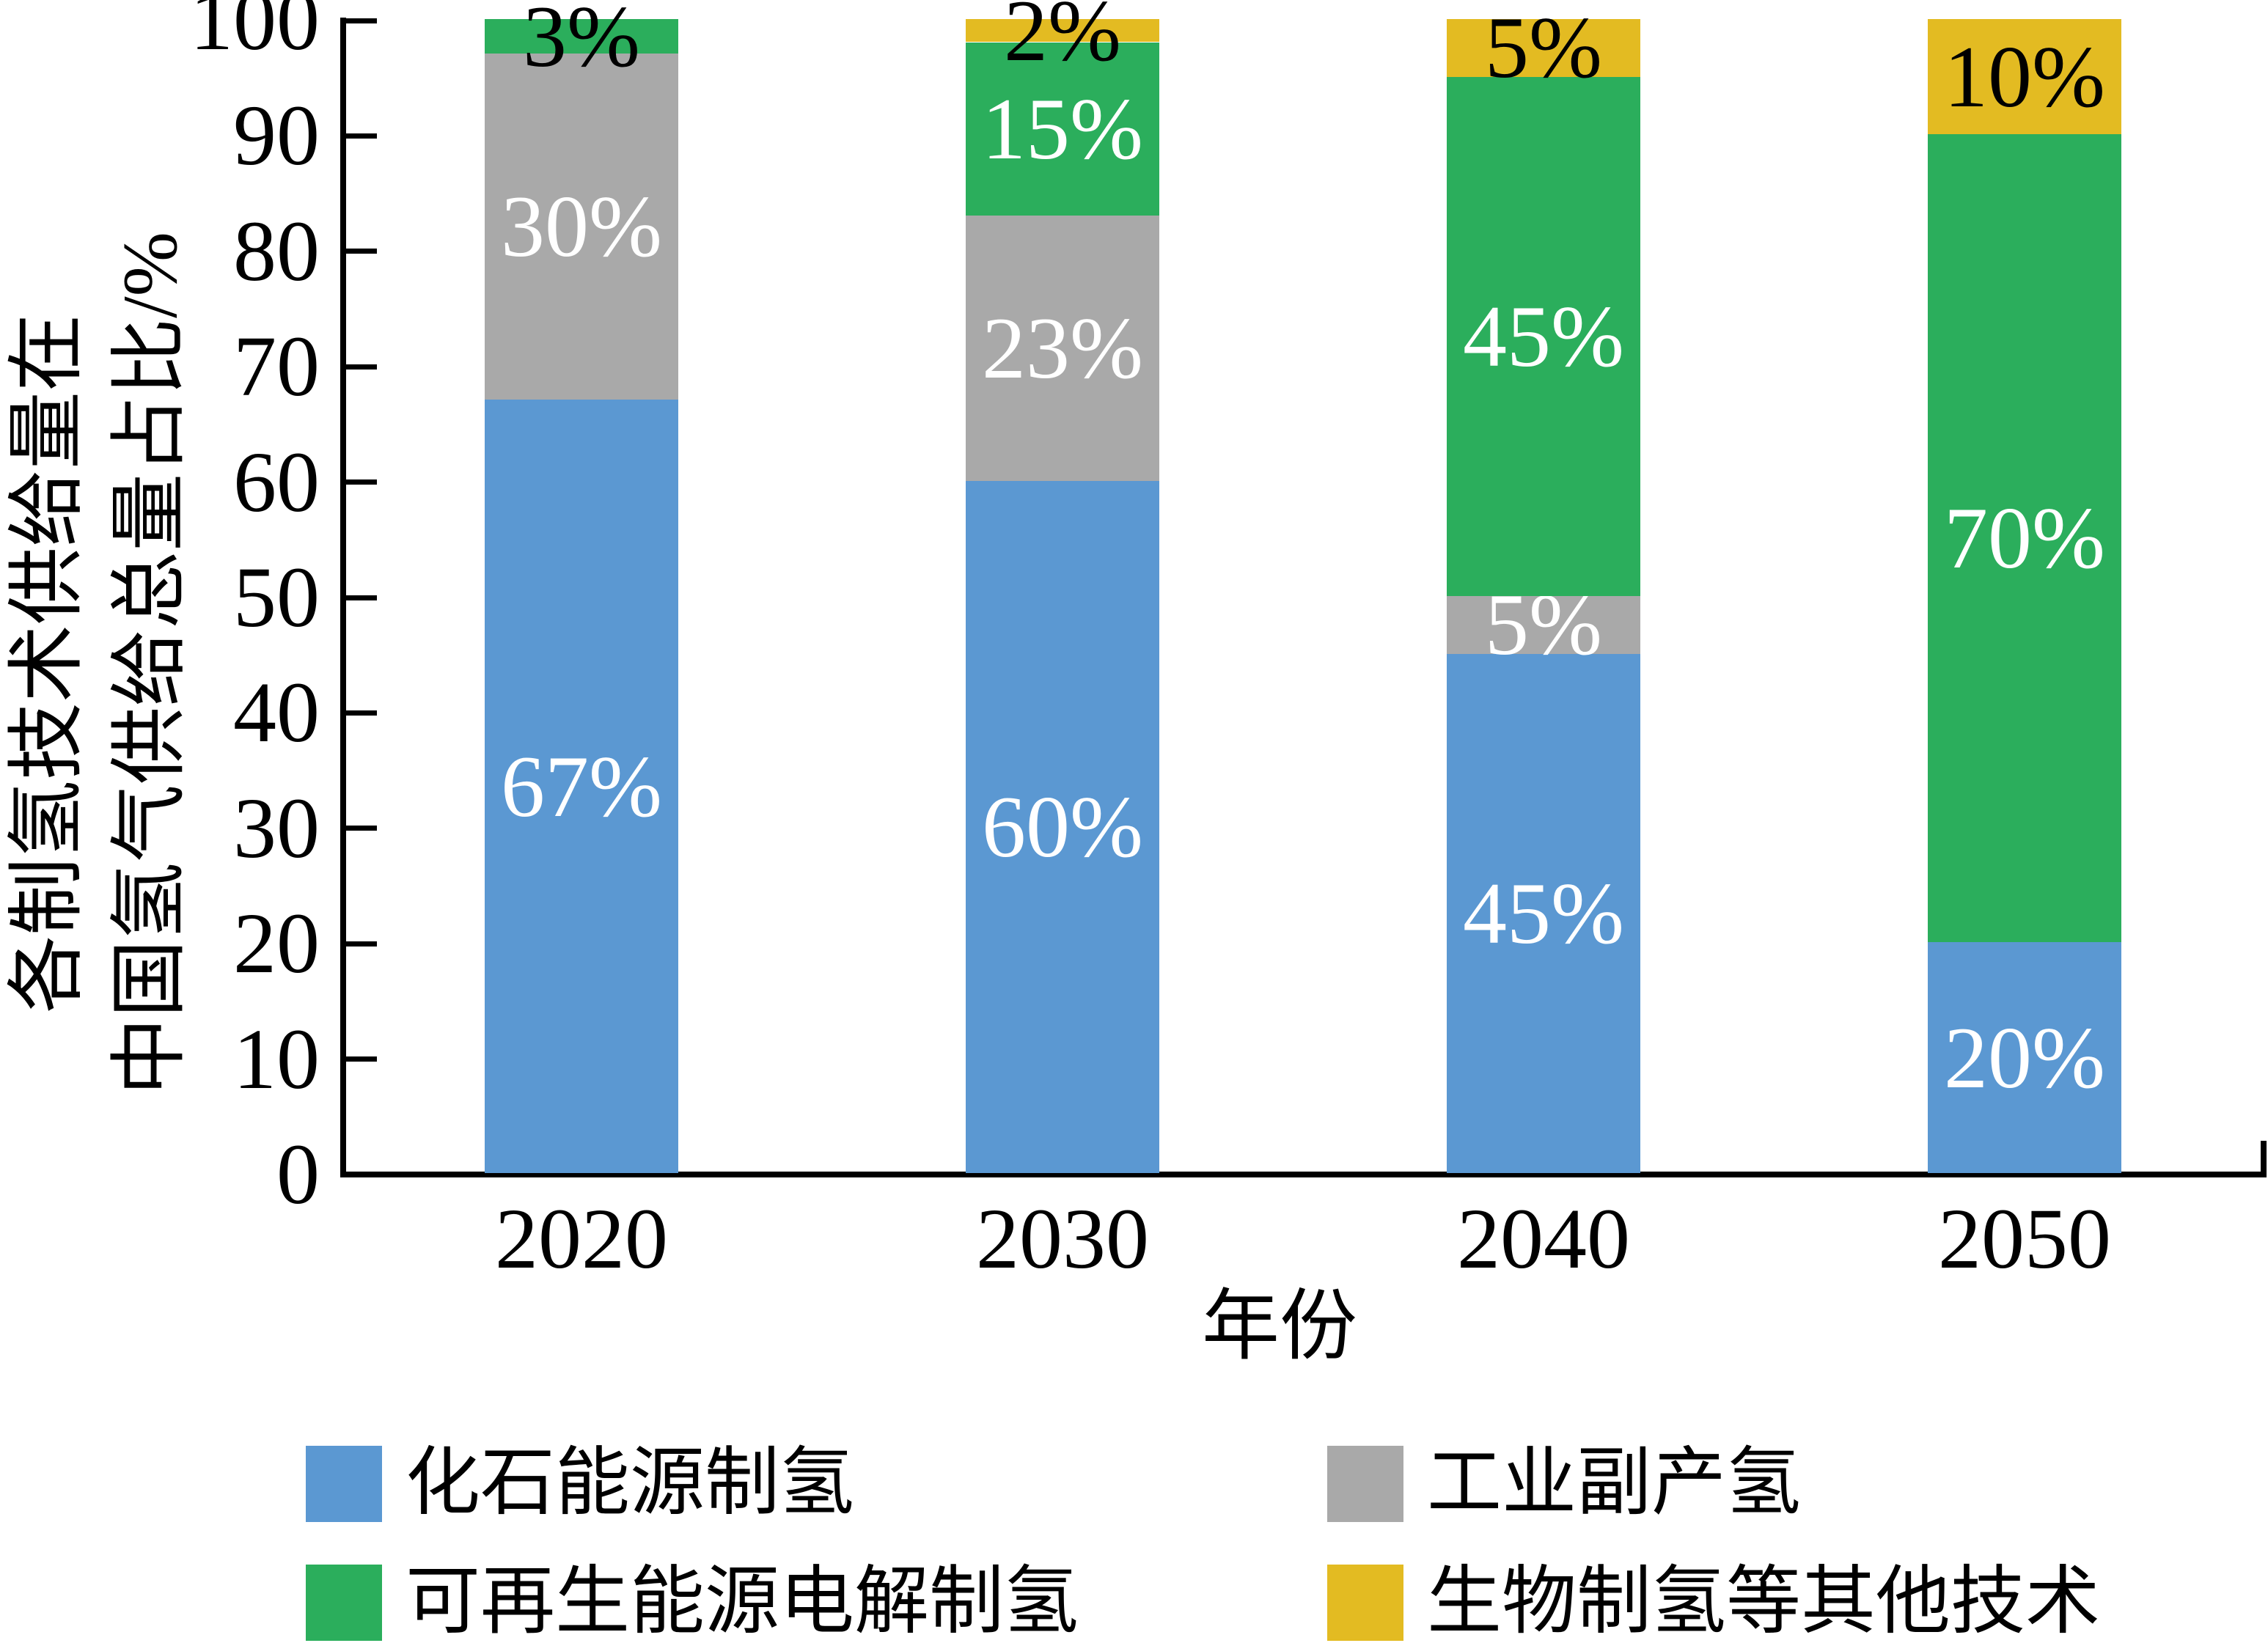 Image resolution: width=2268 pixels, height=1643 pixels. What do you see at coordinates (150, 663) in the screenshot?
I see `y-axis-title-line2: 中国氢气供给总量占比/%` at bounding box center [150, 663].